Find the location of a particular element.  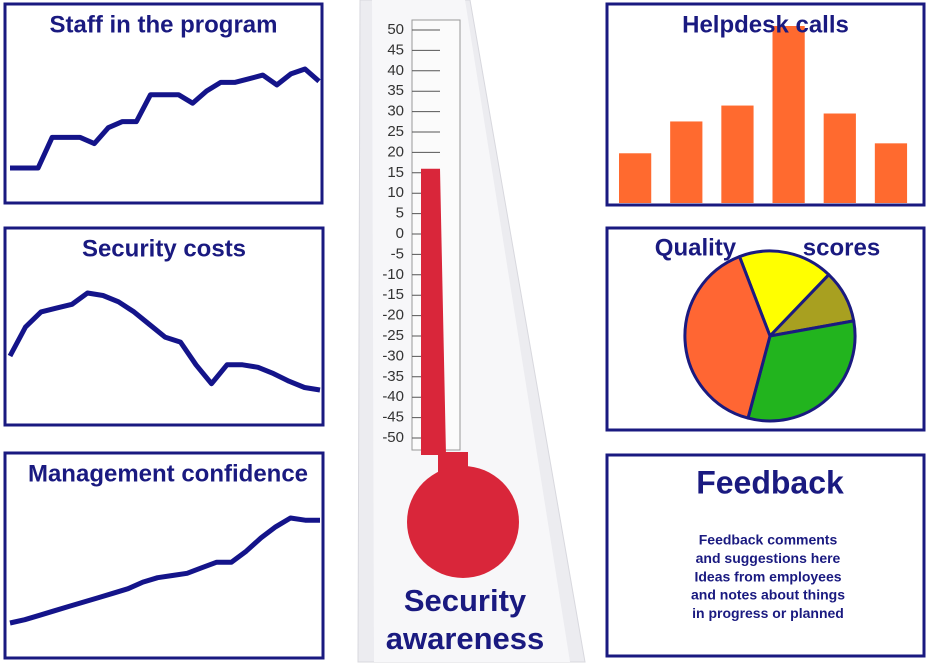

chart-title: Helpdesk calls is located at coordinates (765, 24).